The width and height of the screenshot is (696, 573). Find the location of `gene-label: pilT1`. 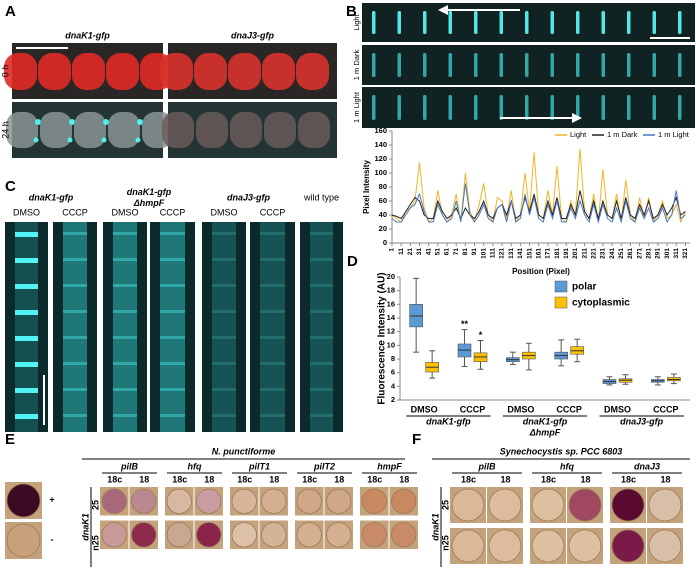

gene-label: pilT1 is located at coordinates (259, 466).